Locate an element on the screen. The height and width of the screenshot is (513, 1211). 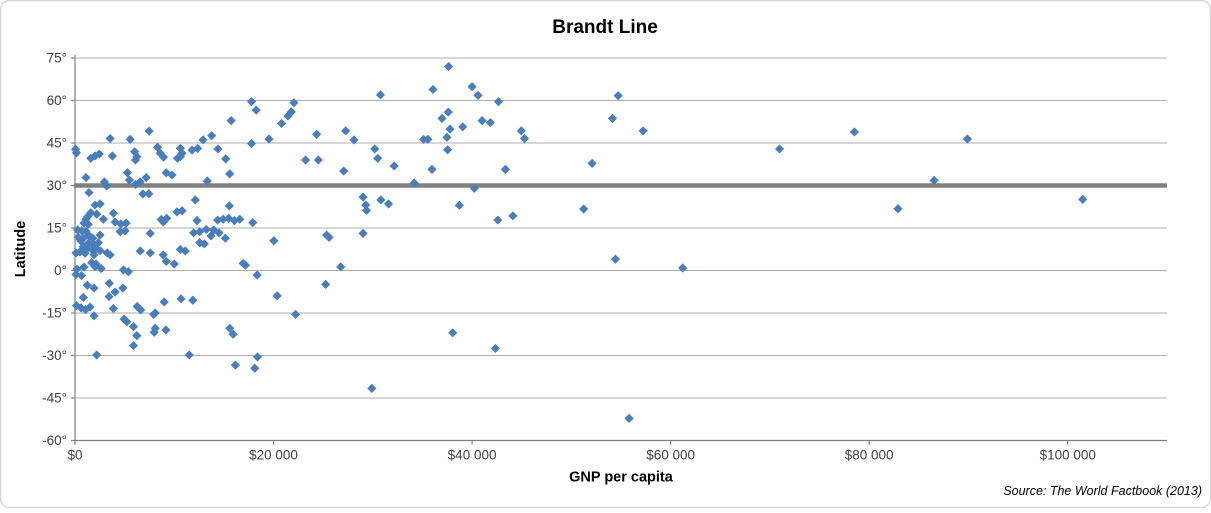
x-axis-tick-label: $100 000 is located at coordinates (1068, 455).